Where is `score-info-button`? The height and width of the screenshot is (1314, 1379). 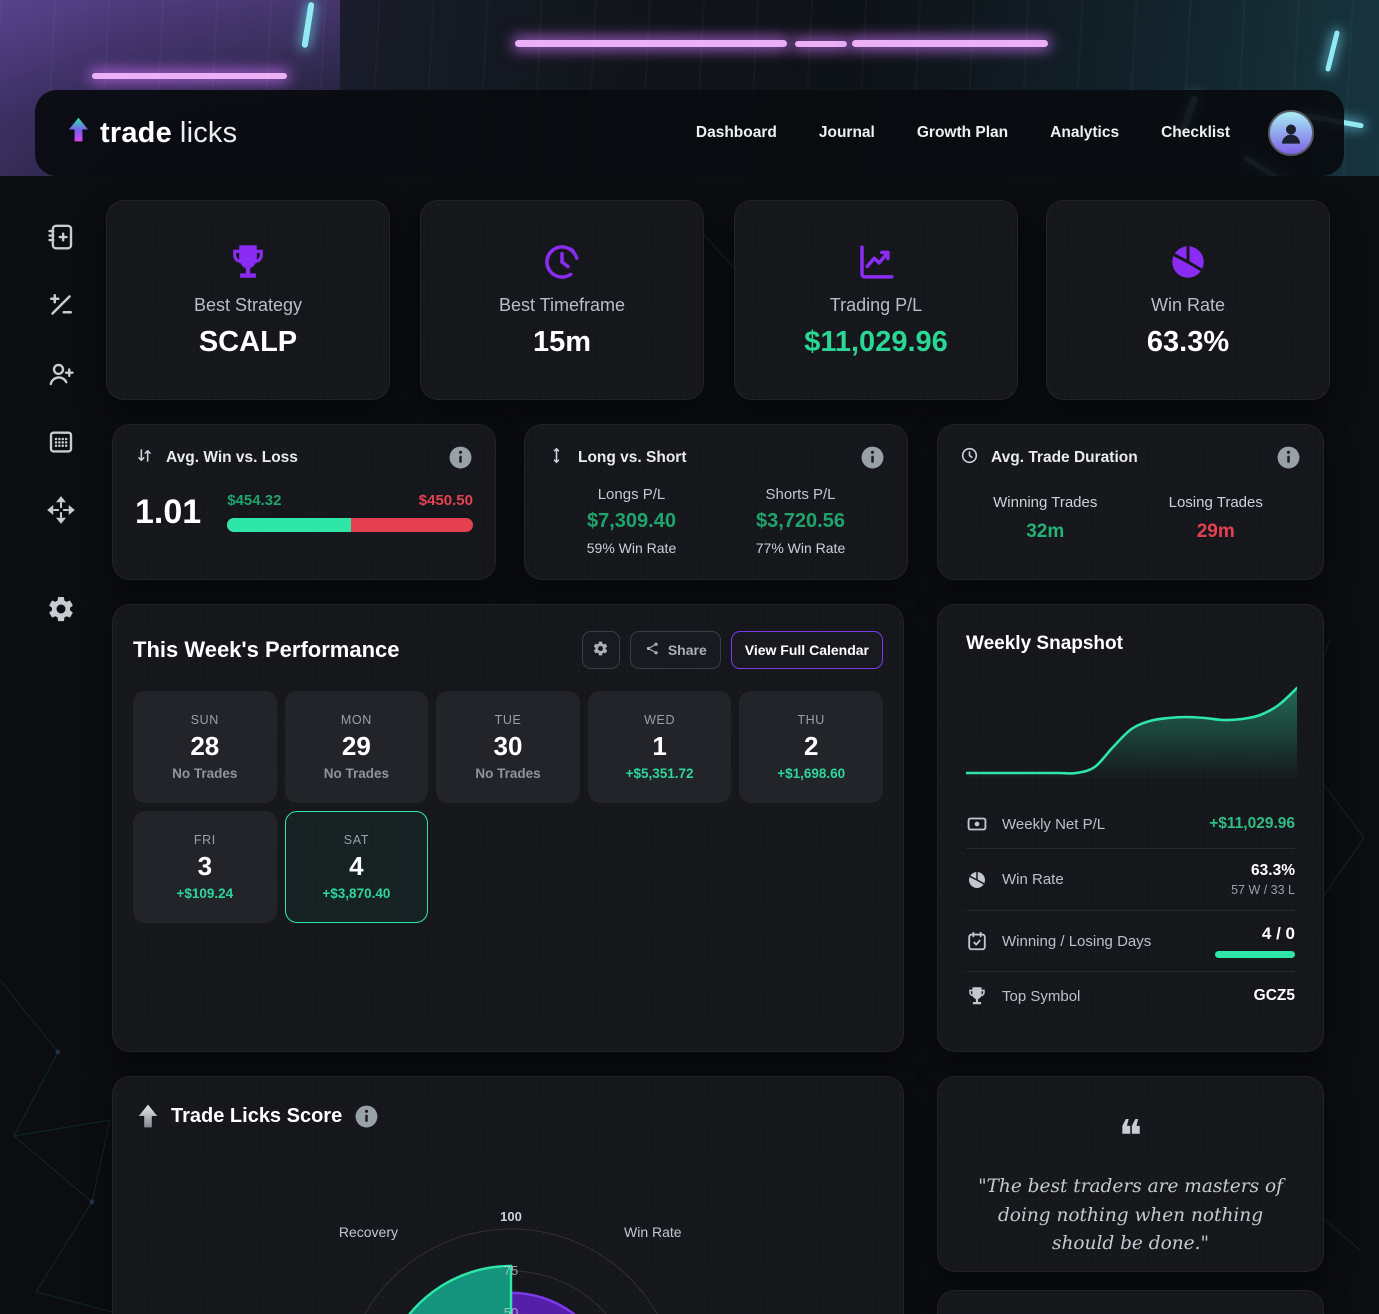 score-info-button is located at coordinates (366, 1116).